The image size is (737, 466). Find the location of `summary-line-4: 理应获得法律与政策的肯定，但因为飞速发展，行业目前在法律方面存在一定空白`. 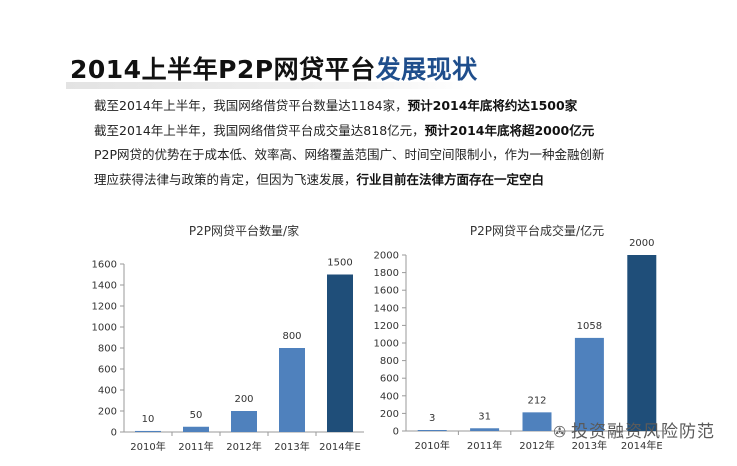

summary-line-4: 理应获得法律与政策的肯定，但因为飞速发展，行业目前在法律方面存在一定空白 is located at coordinates (399, 180).